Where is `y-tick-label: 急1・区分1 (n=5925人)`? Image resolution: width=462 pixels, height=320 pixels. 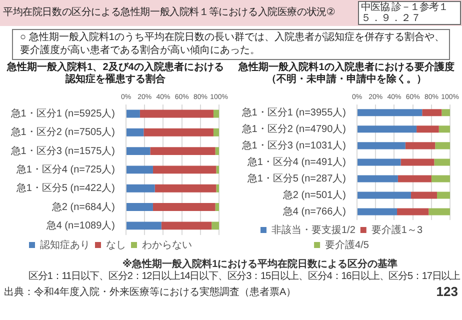 y-tick-label: 急1・区分1 (n=5925人) is located at coordinates (62, 113).